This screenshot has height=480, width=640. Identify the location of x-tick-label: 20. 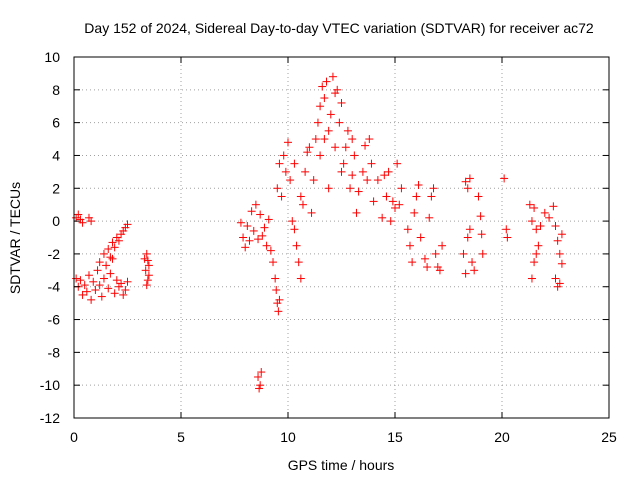
(502, 437).